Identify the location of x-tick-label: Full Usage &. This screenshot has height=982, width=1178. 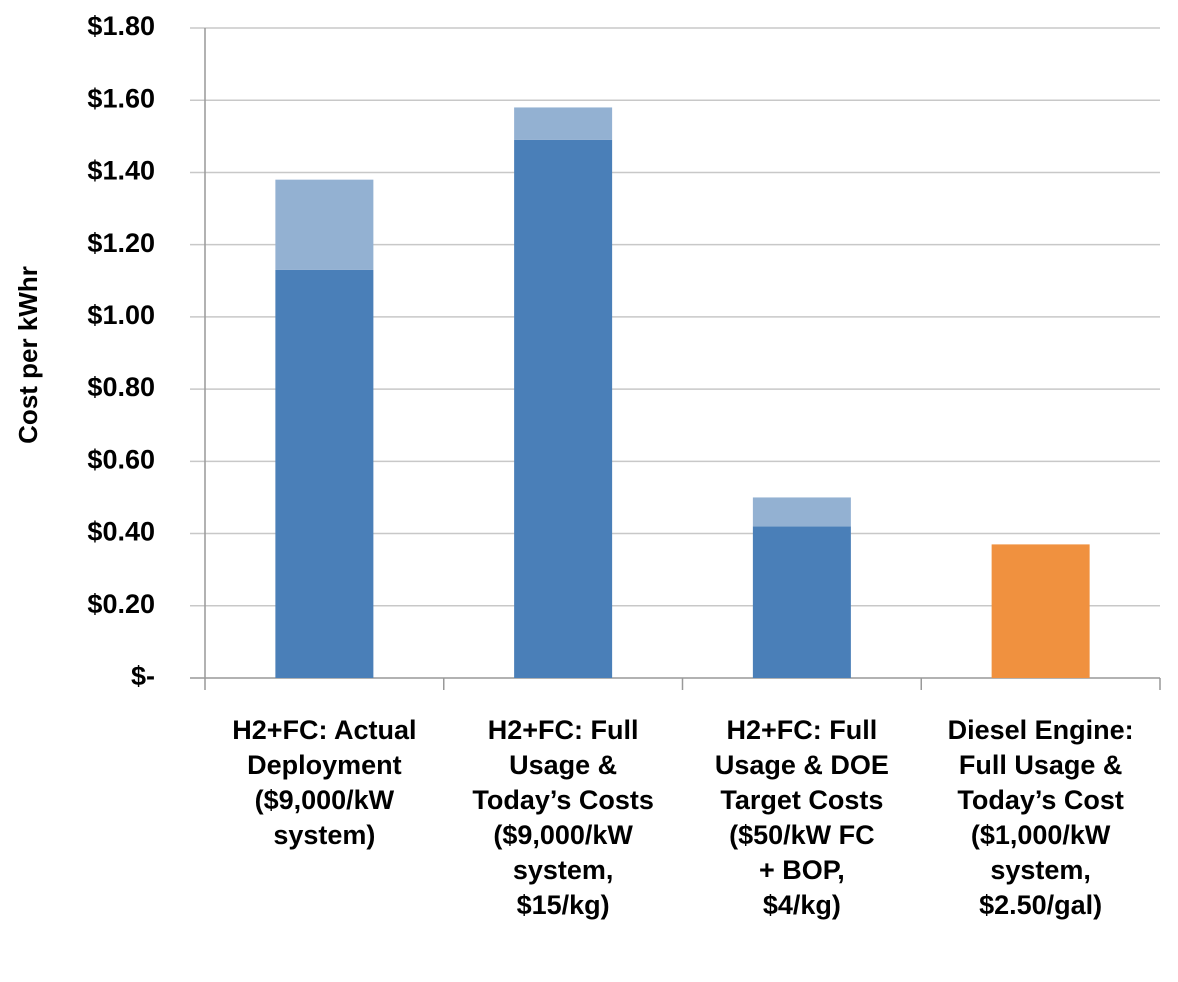
(1041, 765).